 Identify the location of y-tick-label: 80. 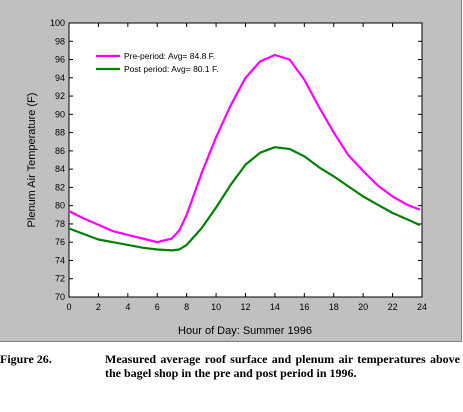
(60, 206).